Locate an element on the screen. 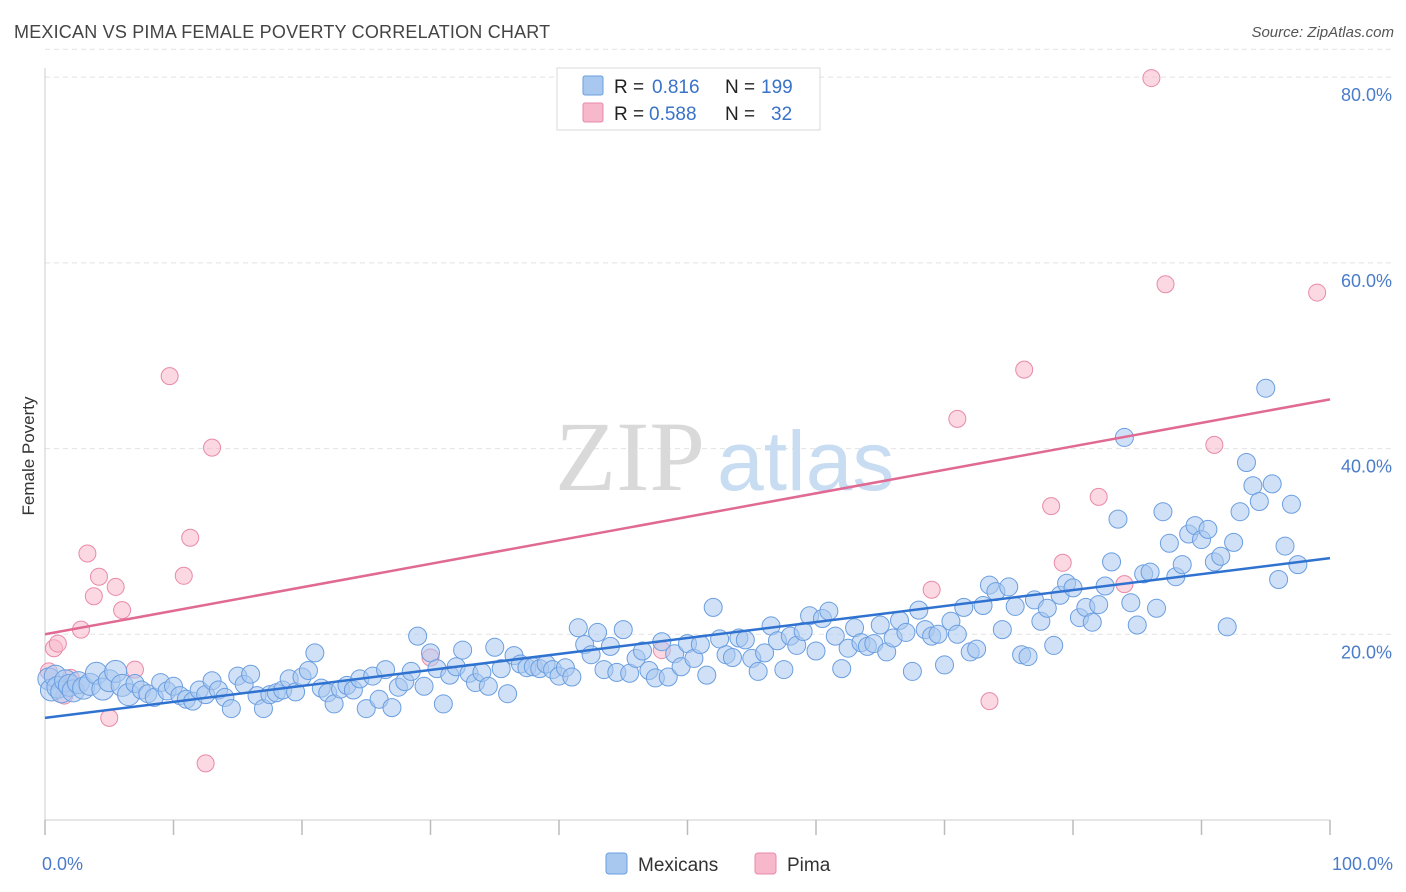  legend-r-value: 0.816 is located at coordinates (676, 87).